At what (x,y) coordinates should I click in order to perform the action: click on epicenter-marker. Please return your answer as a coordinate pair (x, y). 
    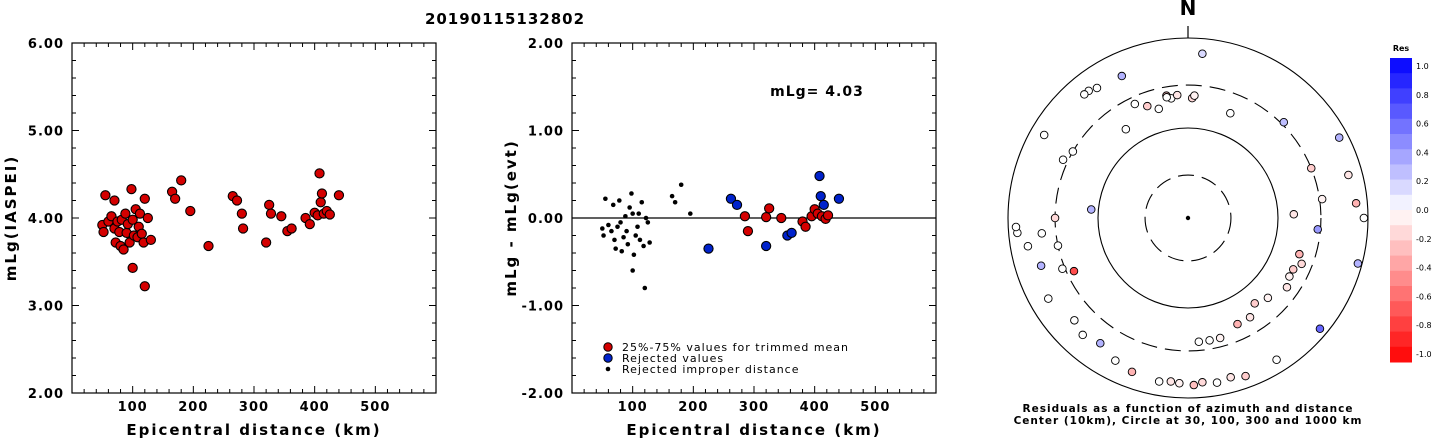
    Looking at the image, I should click on (1188, 218).